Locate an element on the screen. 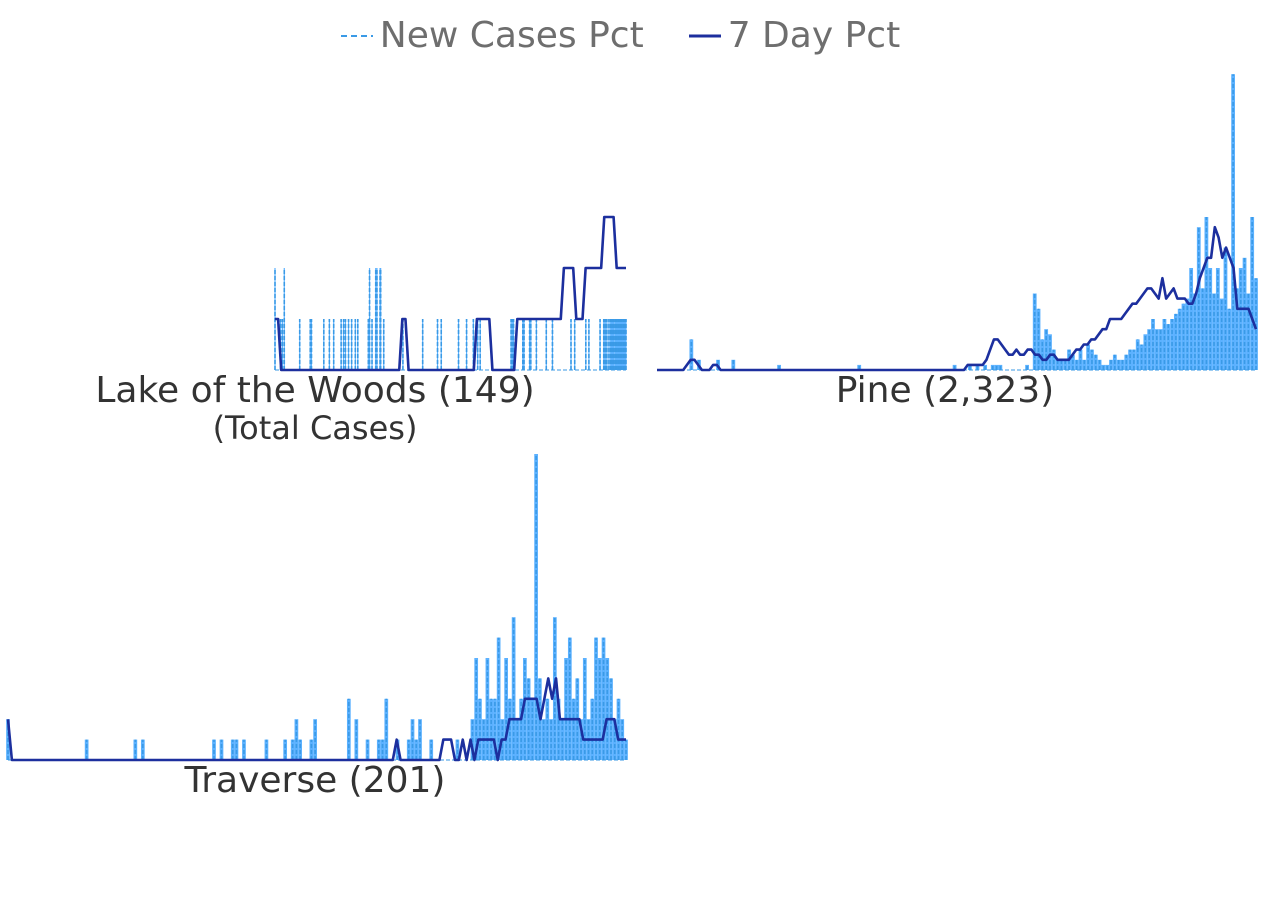  plot-lake-of-the-woods is located at coordinates (450, 293).